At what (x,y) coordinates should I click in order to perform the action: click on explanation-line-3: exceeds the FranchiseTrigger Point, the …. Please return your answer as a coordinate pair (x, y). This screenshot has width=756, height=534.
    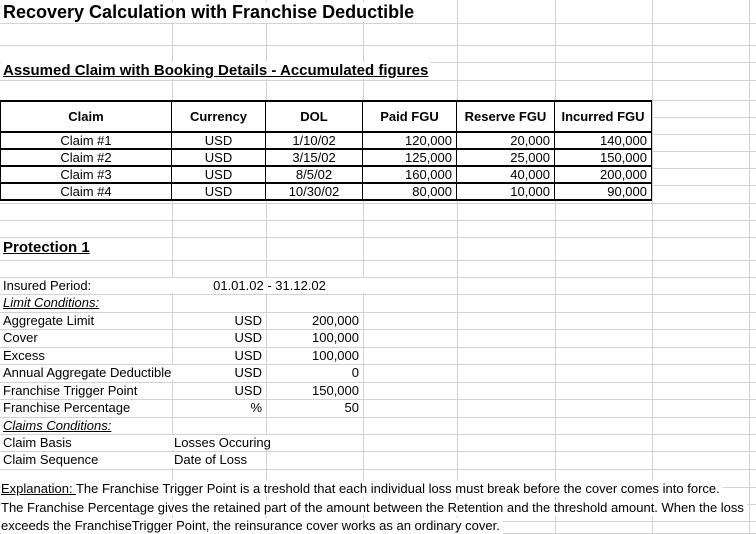
    Looking at the image, I should click on (252, 526).